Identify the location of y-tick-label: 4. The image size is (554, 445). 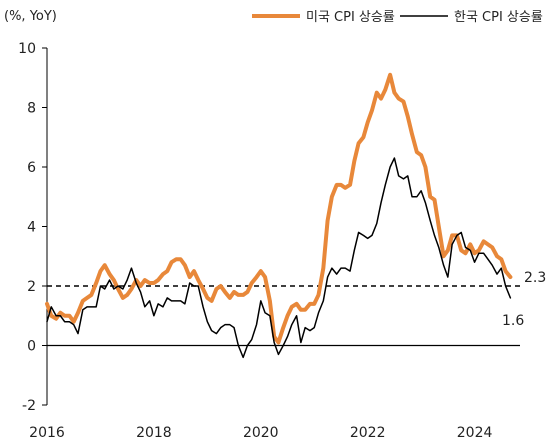
(31, 228).